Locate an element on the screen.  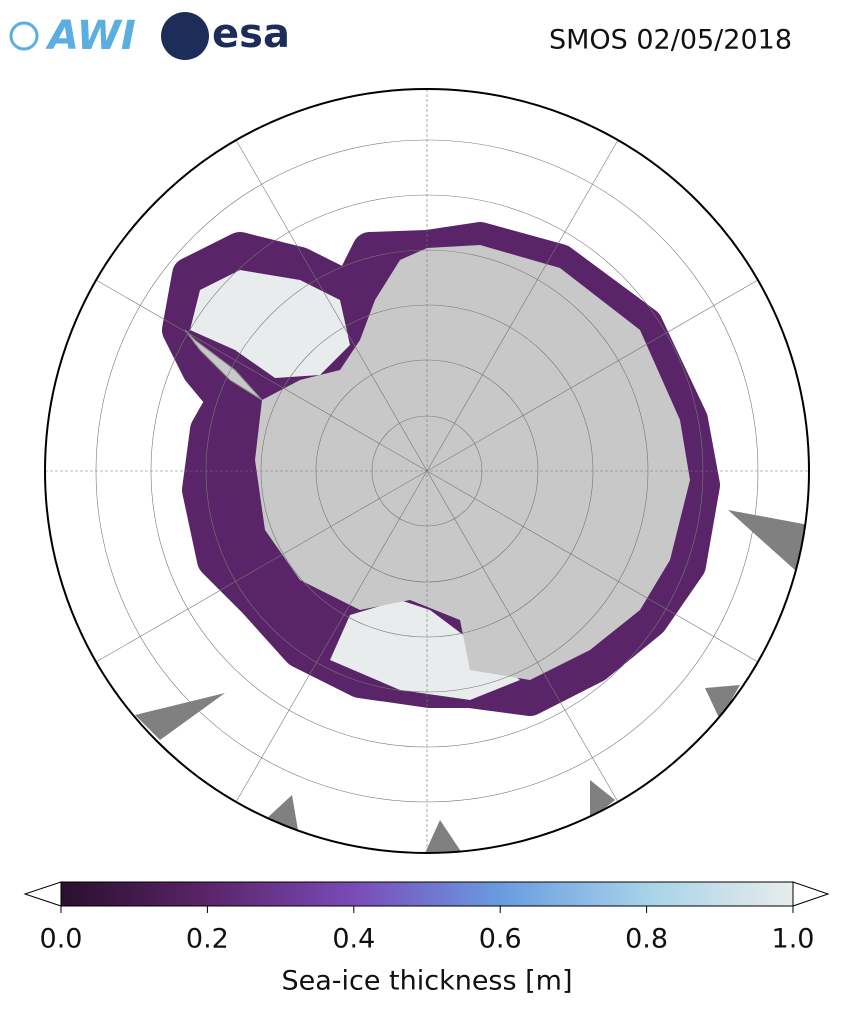
esa-icon is located at coordinates (185, 36).